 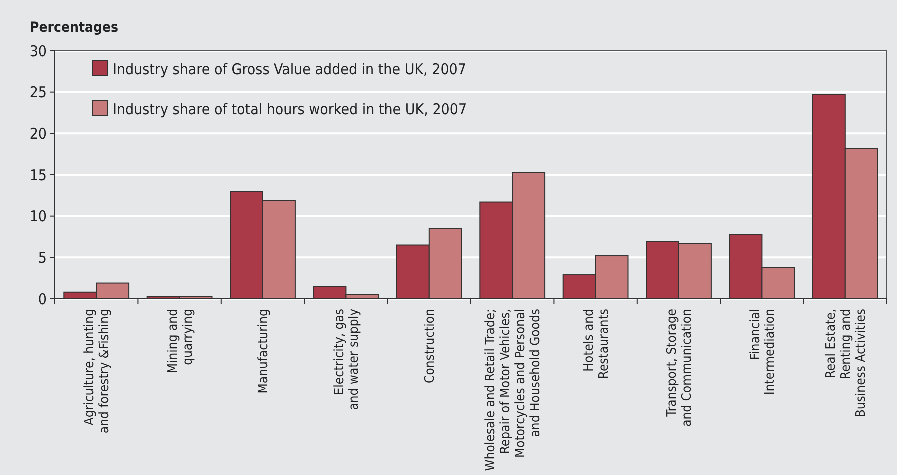 What do you see at coordinates (680, 368) in the screenshot?
I see `x-tick-label: Transport, Storage and Communication` at bounding box center [680, 368].